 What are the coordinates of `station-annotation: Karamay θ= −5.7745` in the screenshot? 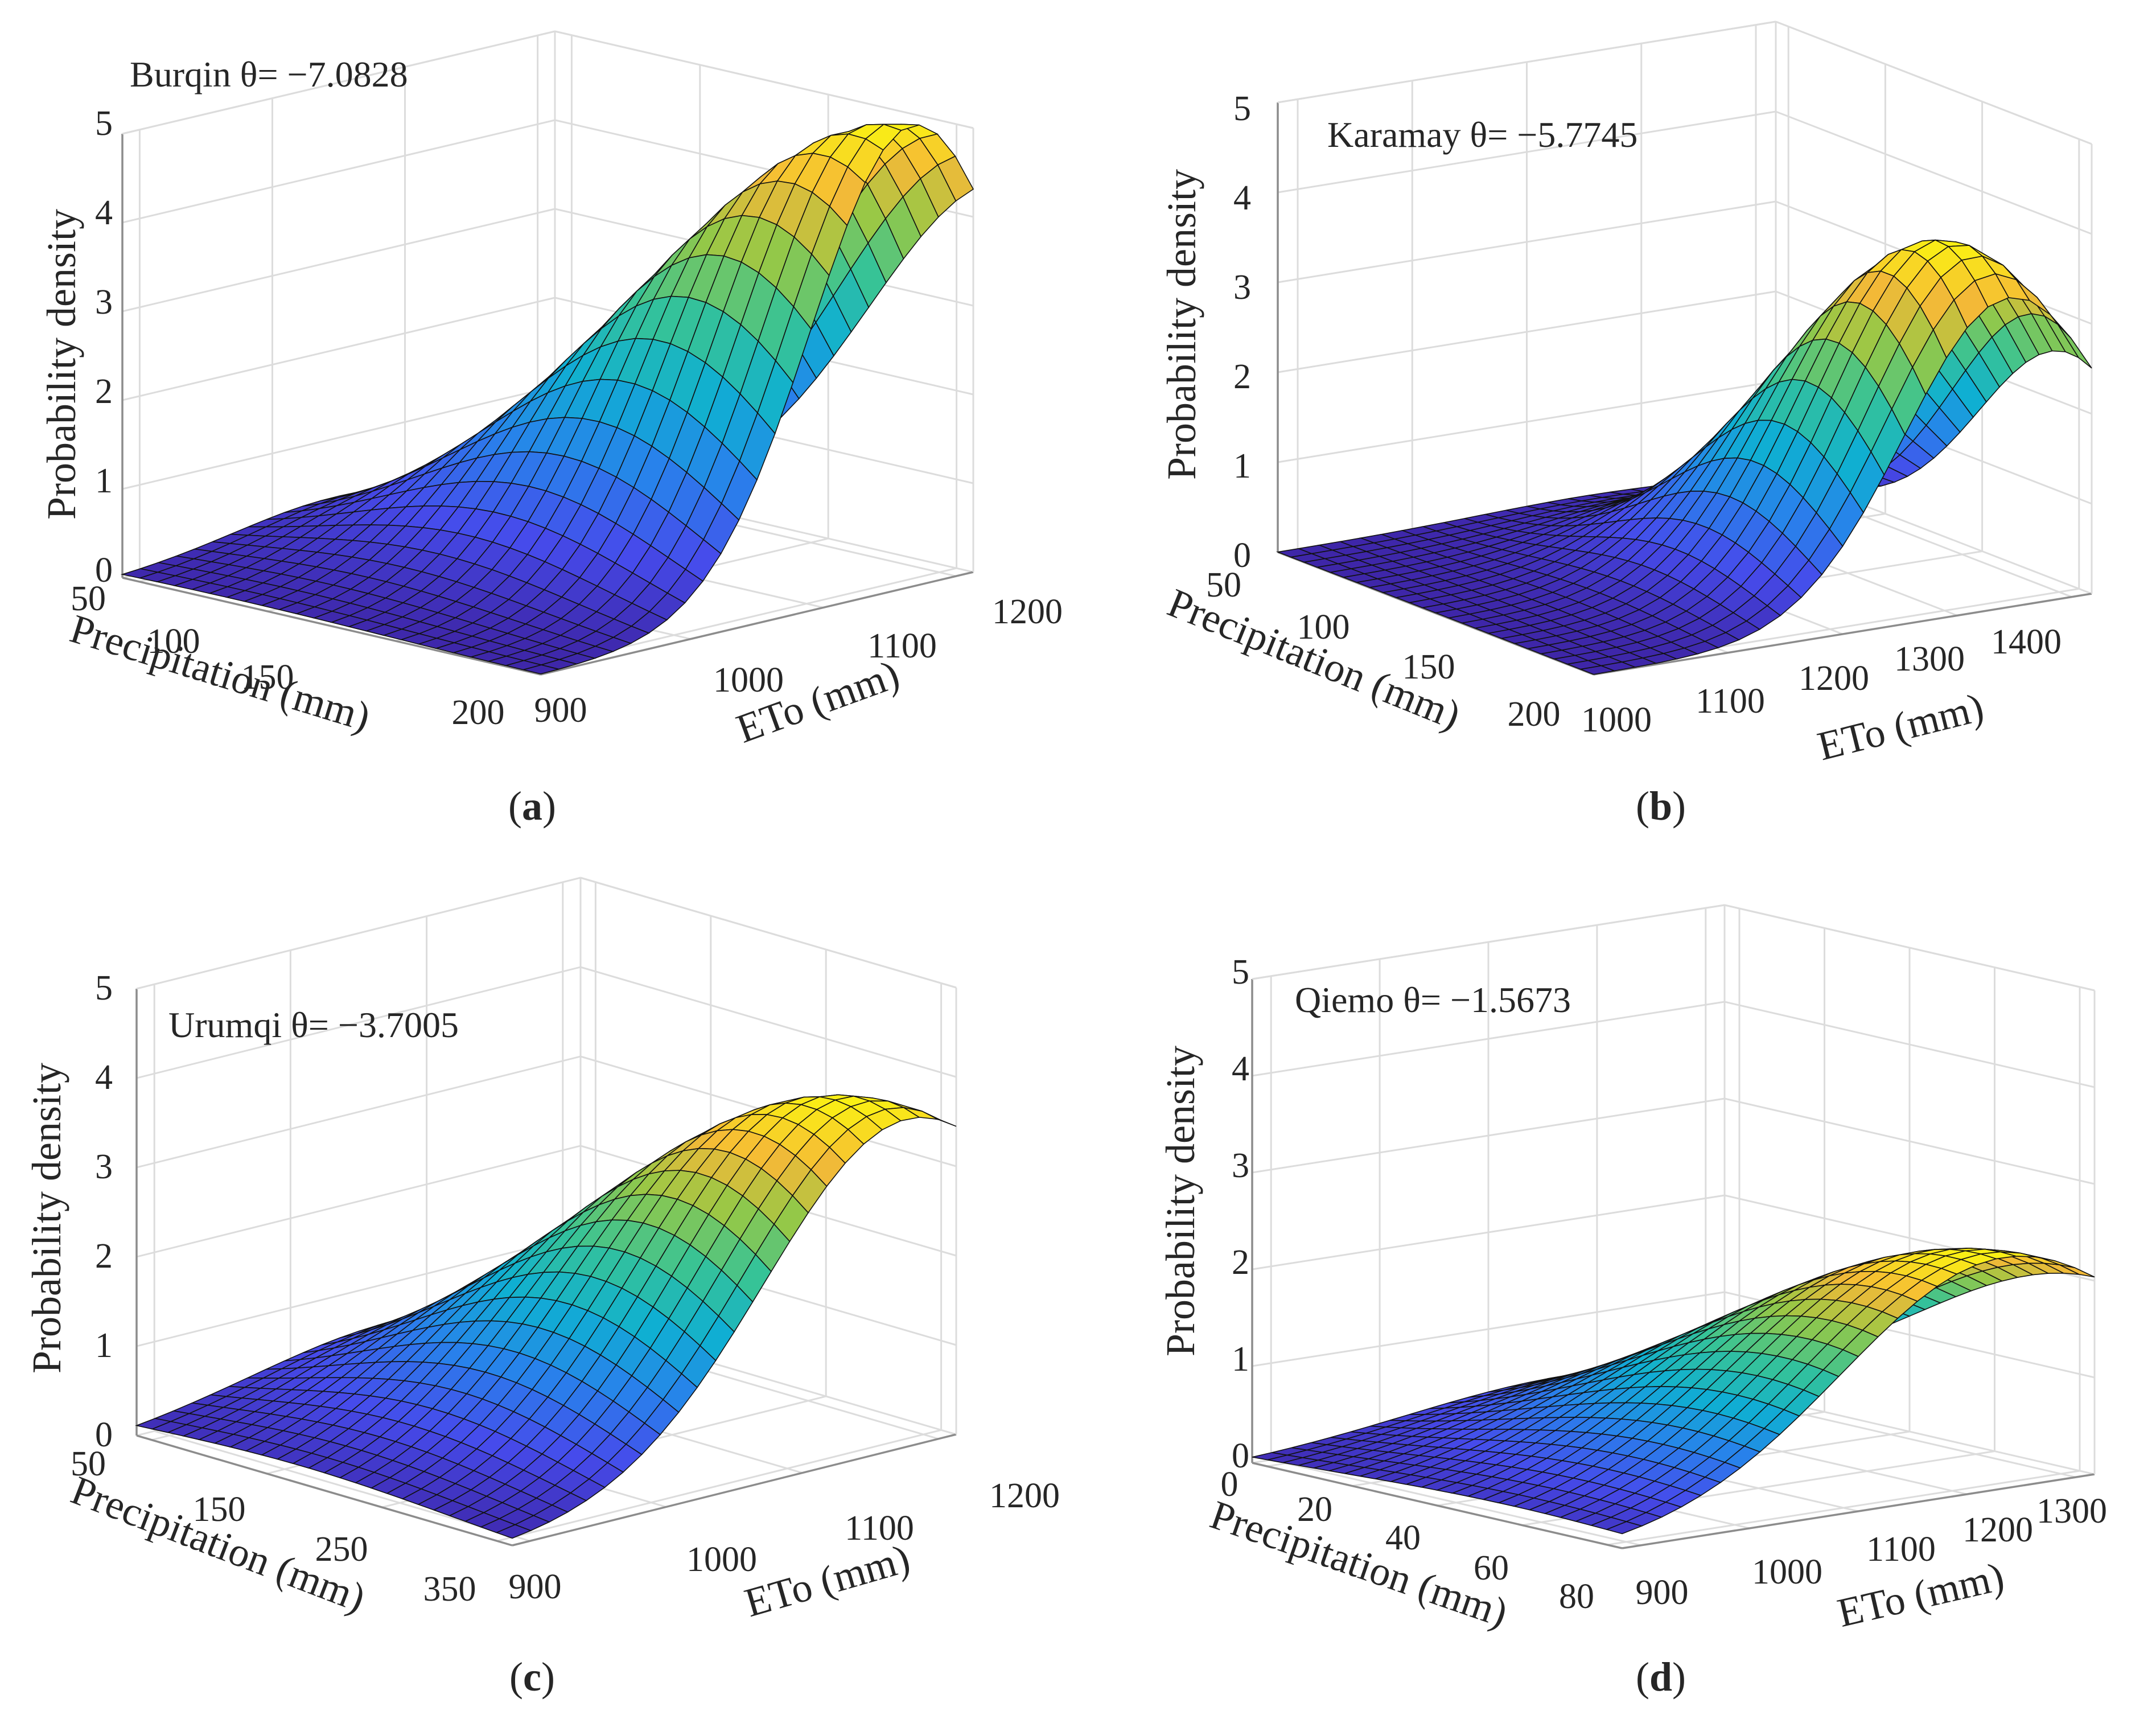 It's located at (1482, 135).